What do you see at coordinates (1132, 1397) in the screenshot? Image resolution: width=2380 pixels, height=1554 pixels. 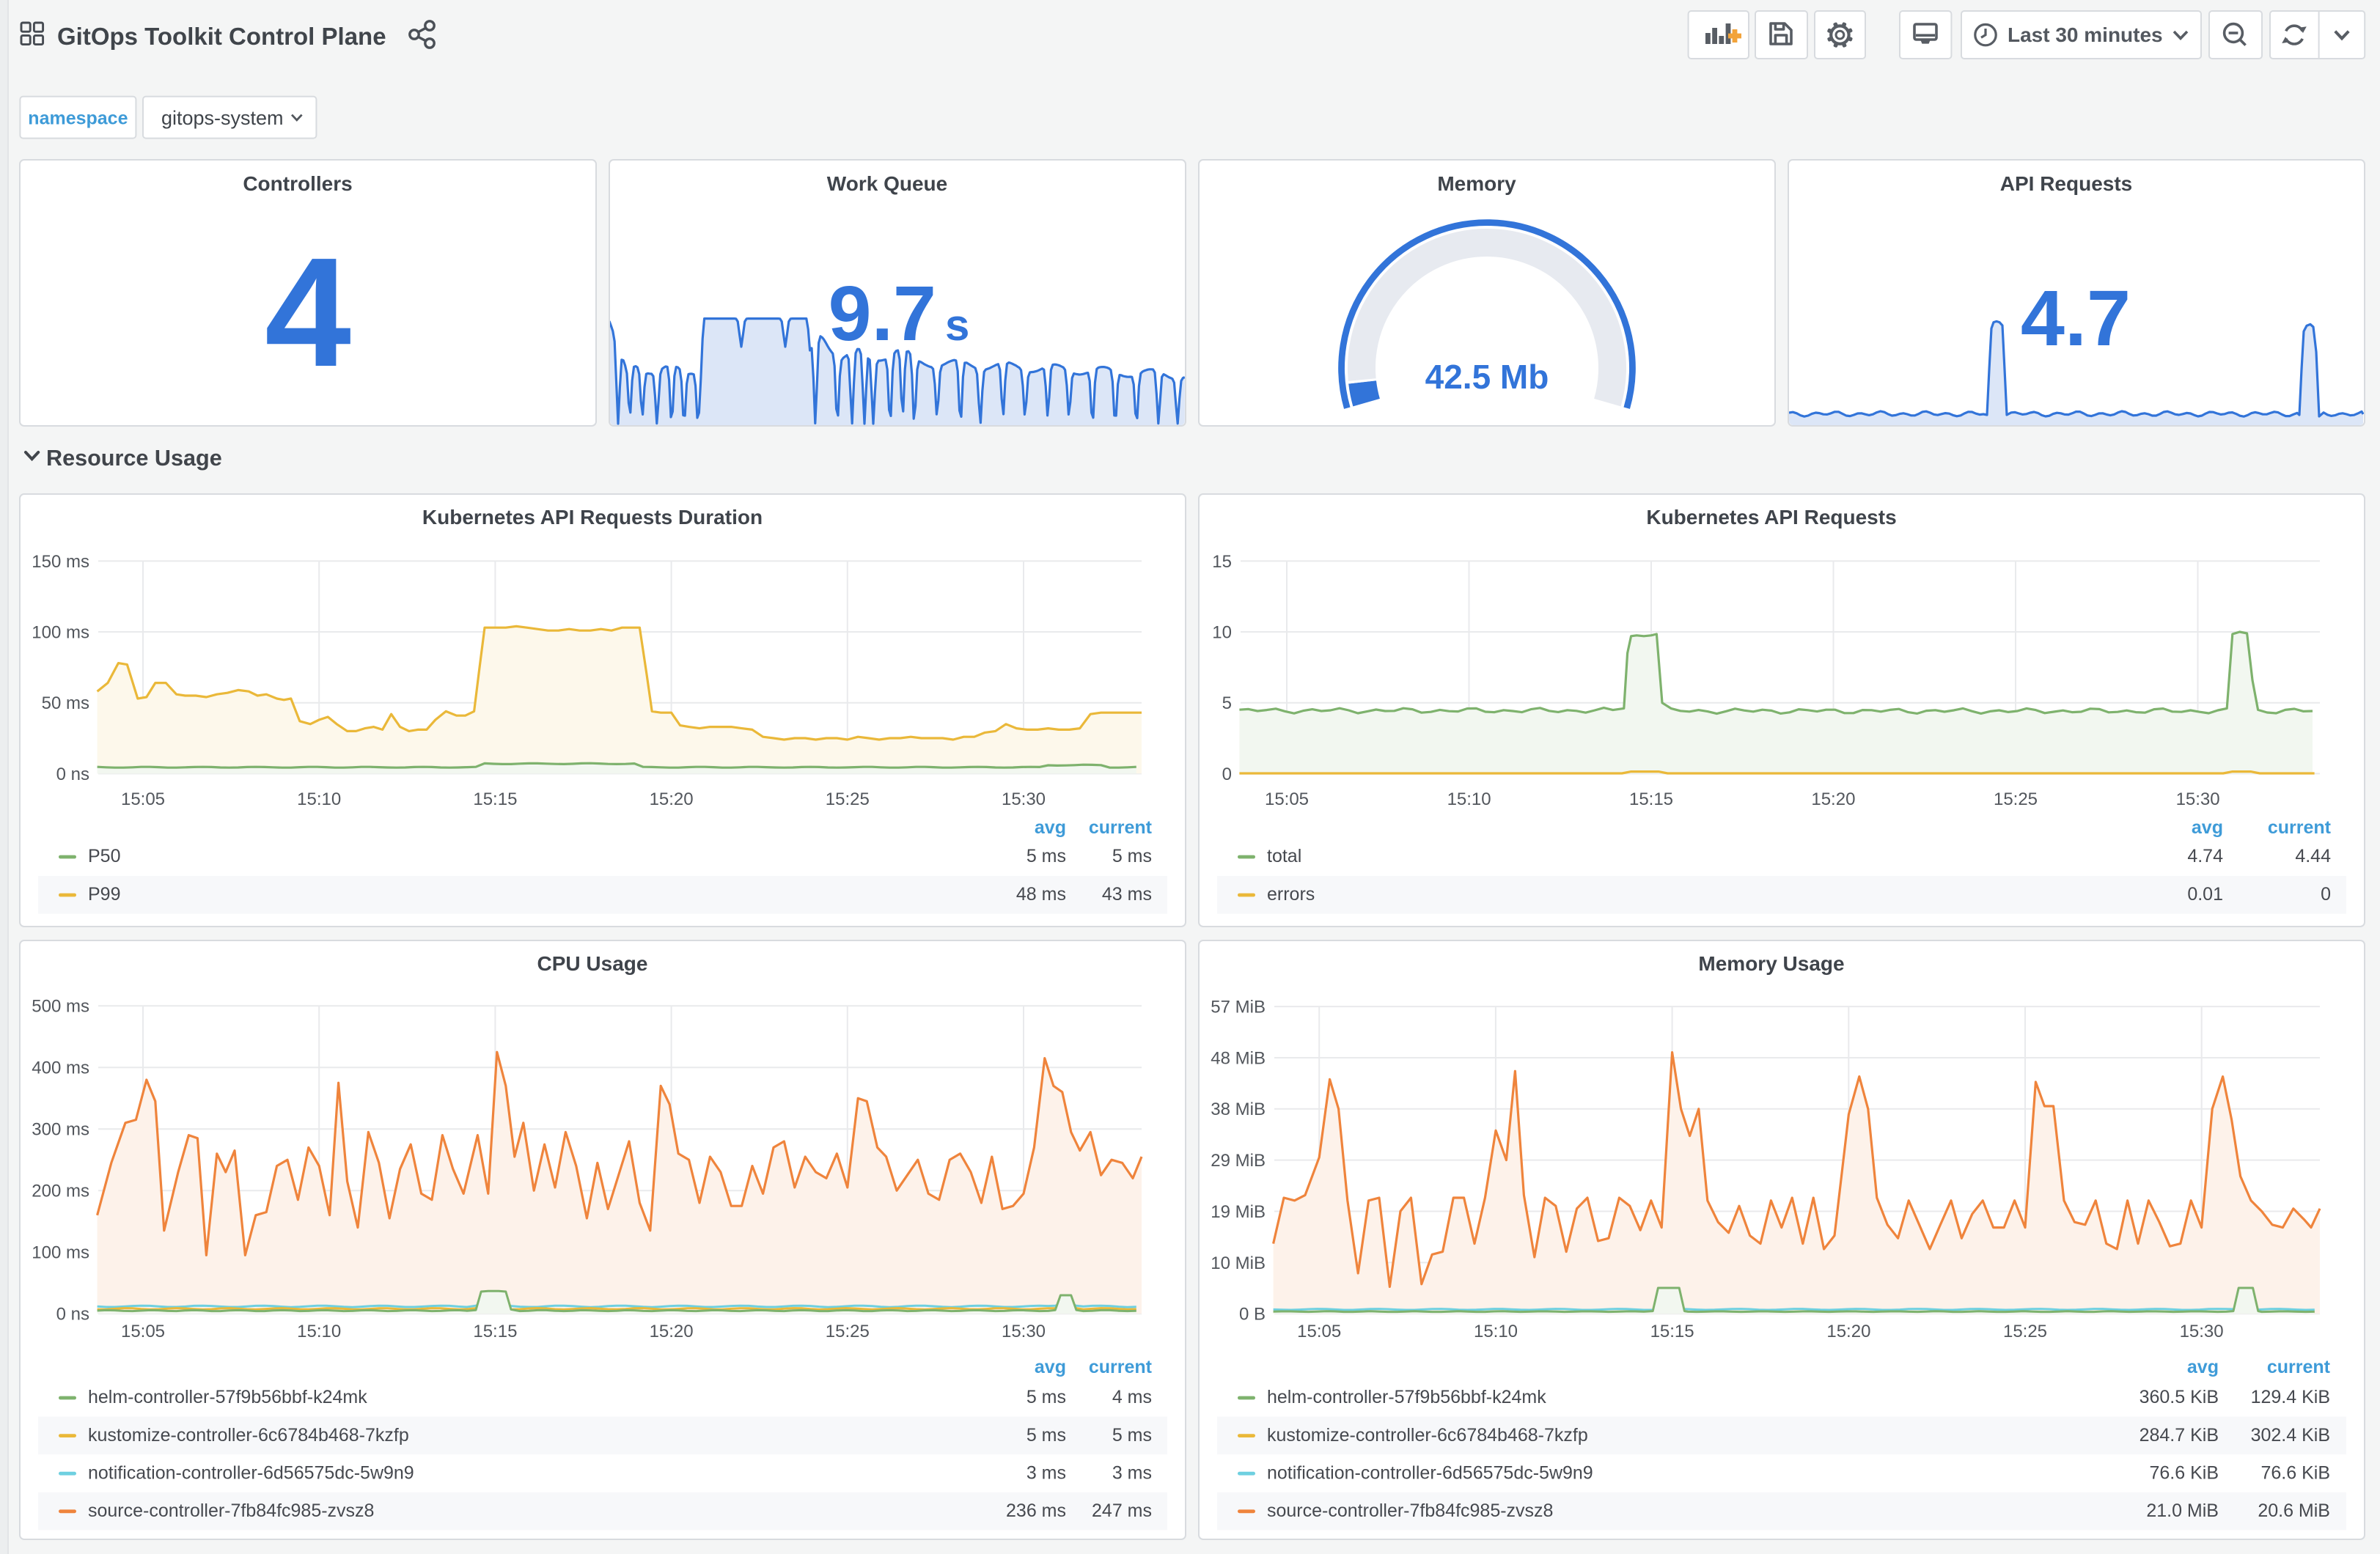 I see `svg-text: 4 ms` at bounding box center [1132, 1397].